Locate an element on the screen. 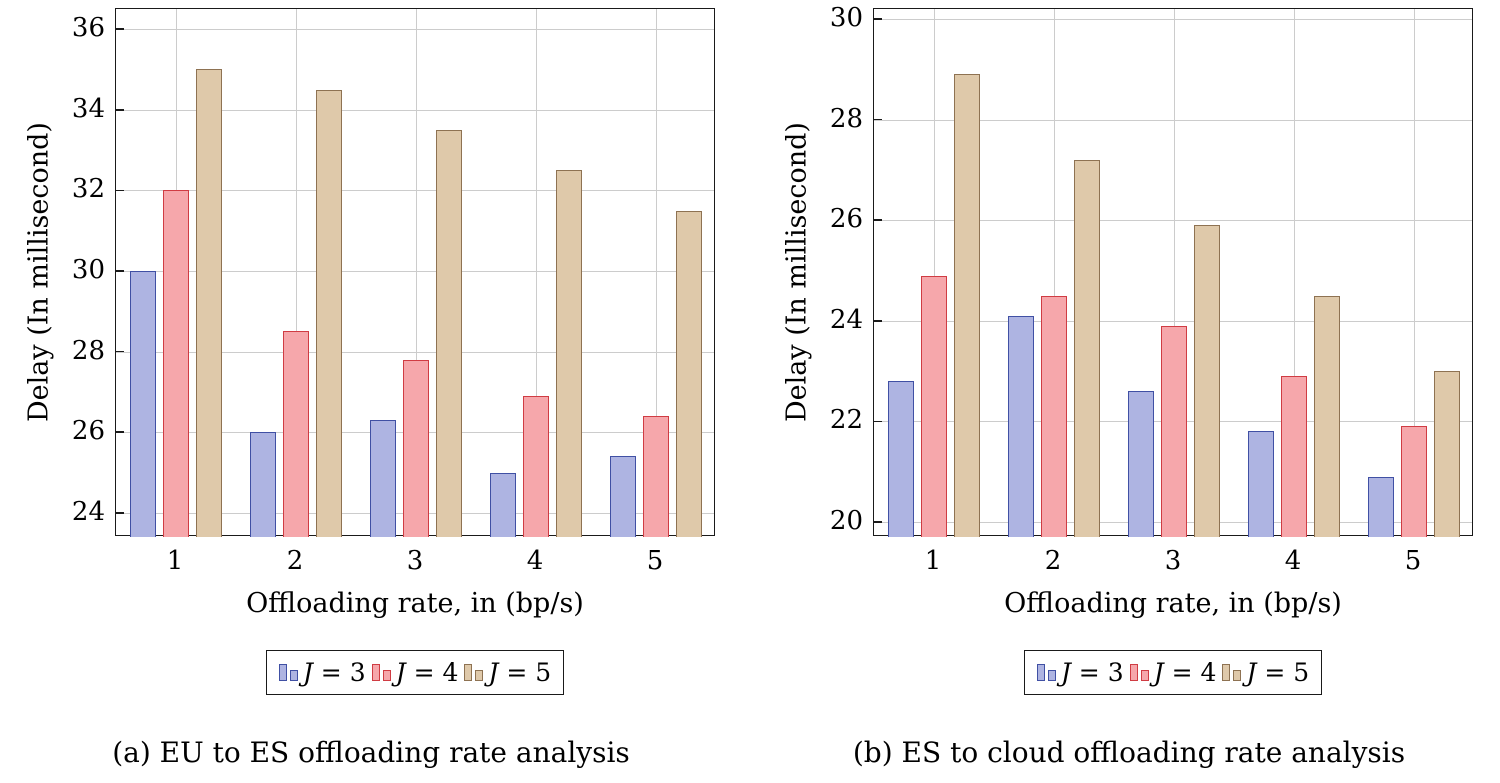 The image size is (1500, 783). y-tick-label: 24 is located at coordinates (88, 511).